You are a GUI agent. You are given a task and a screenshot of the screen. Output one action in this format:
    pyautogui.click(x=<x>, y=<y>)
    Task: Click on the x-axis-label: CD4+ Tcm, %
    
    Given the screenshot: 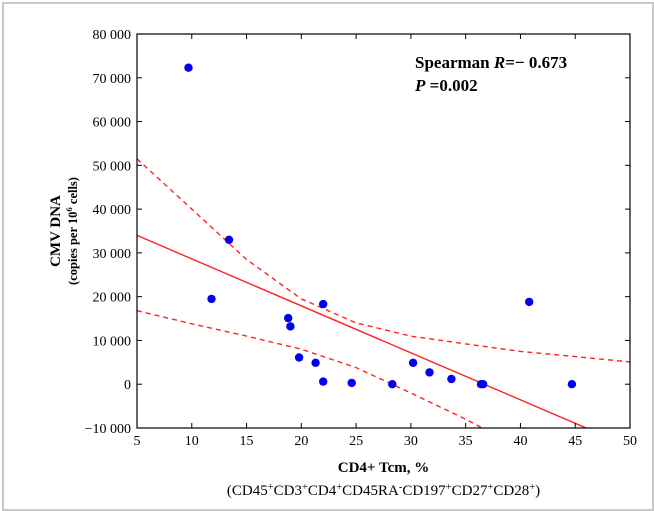 What is the action you would take?
    pyautogui.click(x=383, y=468)
    